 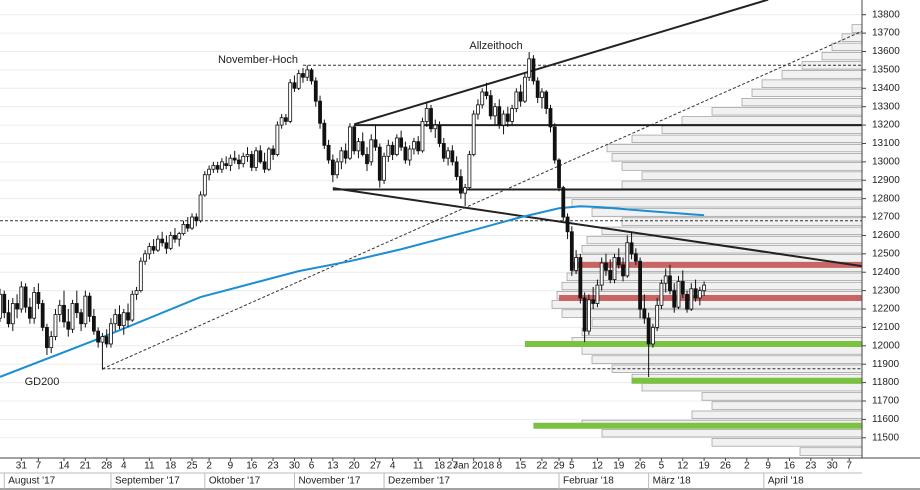 What do you see at coordinates (619, 466) in the screenshot?
I see `x-tick-label: 19` at bounding box center [619, 466].